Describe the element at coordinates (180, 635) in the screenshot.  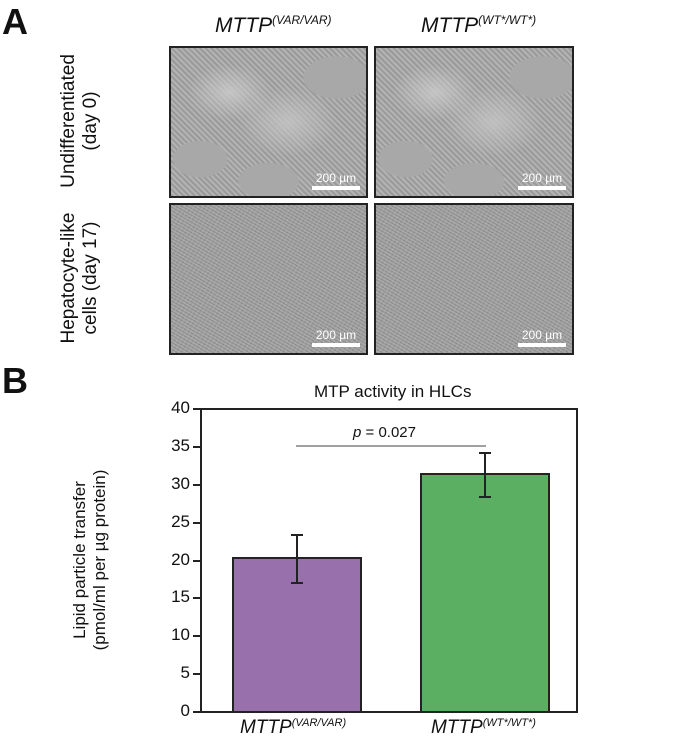
I see `y-tick-label: 10` at that location.